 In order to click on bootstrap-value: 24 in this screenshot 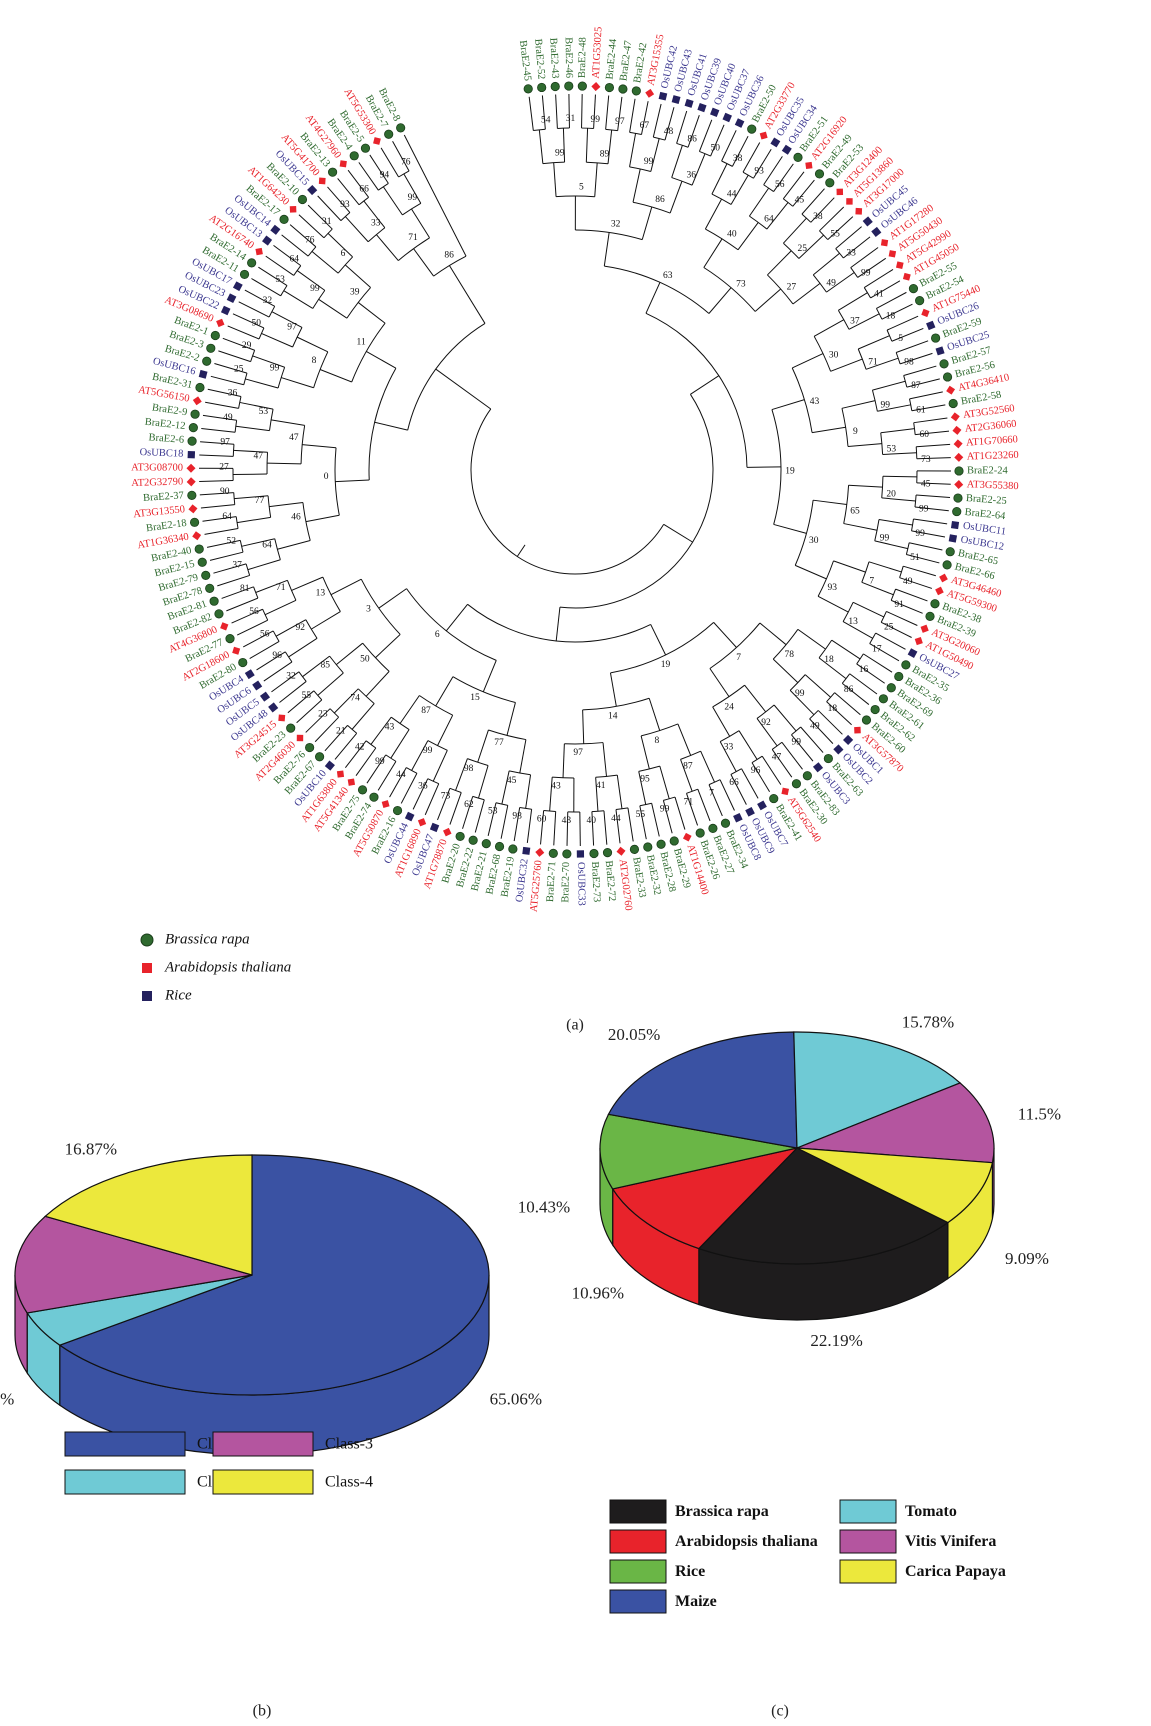, I will do `click(729, 708)`.